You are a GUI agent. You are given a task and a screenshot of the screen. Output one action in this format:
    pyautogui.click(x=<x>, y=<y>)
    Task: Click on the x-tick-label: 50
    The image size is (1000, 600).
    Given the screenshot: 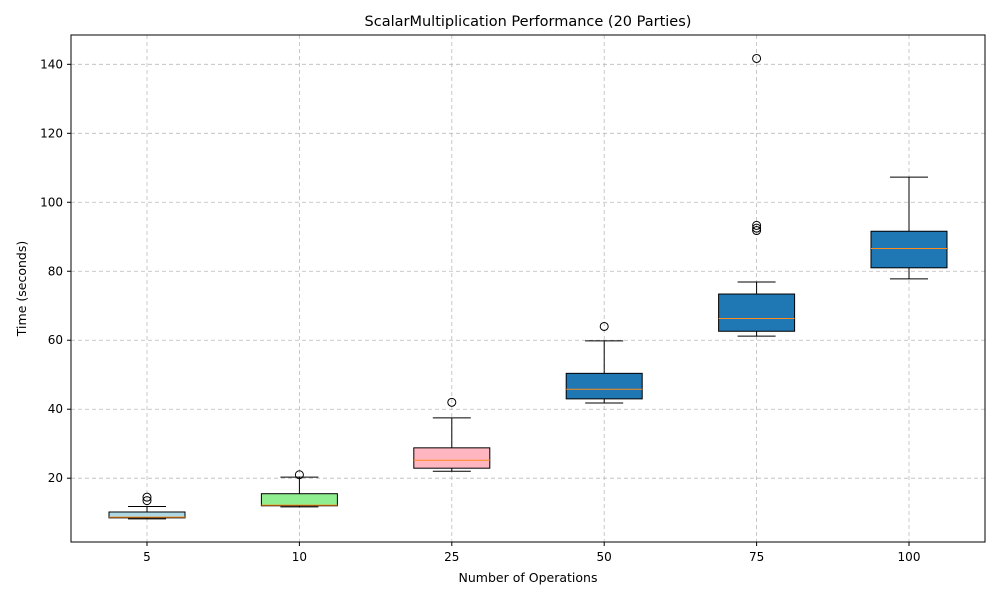 What is the action you would take?
    pyautogui.click(x=604, y=557)
    